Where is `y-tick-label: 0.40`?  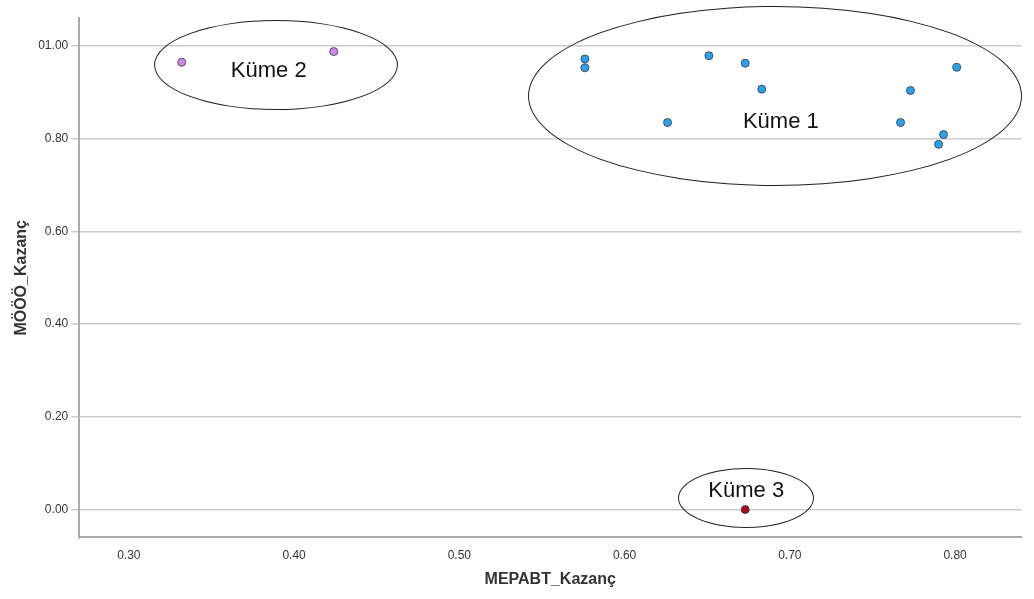
y-tick-label: 0.40 is located at coordinates (56, 323).